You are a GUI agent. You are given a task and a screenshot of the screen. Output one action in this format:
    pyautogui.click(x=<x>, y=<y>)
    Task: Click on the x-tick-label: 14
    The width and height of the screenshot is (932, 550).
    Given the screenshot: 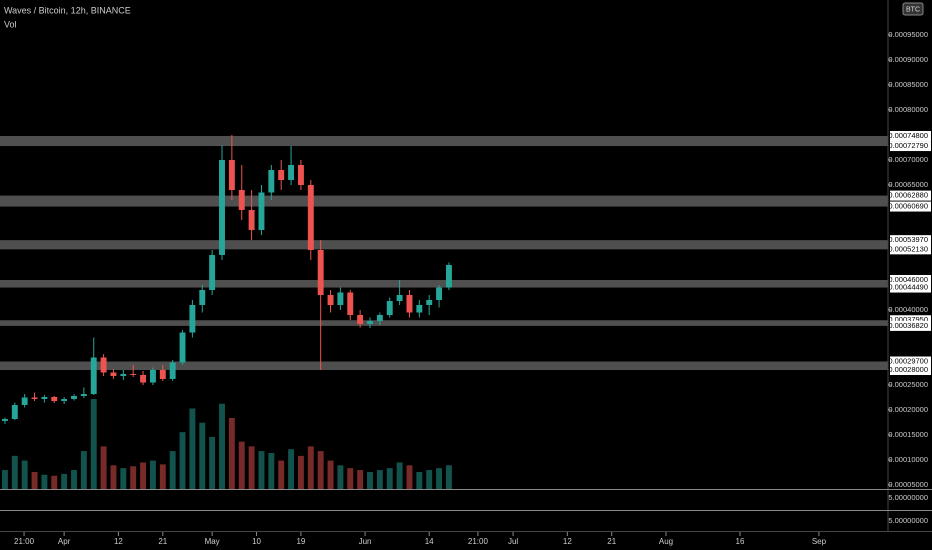 What is the action you would take?
    pyautogui.click(x=429, y=541)
    